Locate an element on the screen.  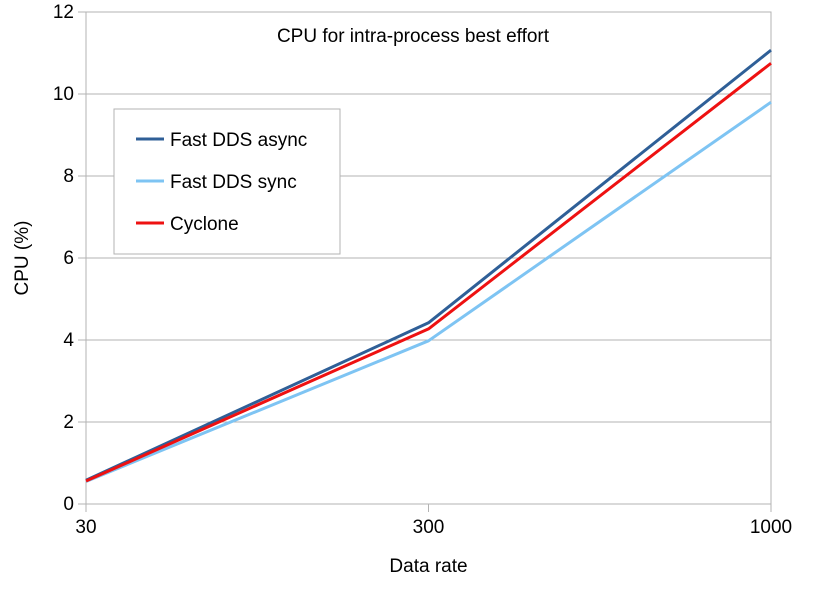
y-axis-ticks: 0 2 4 6 8 10 12 is located at coordinates (69, 258).